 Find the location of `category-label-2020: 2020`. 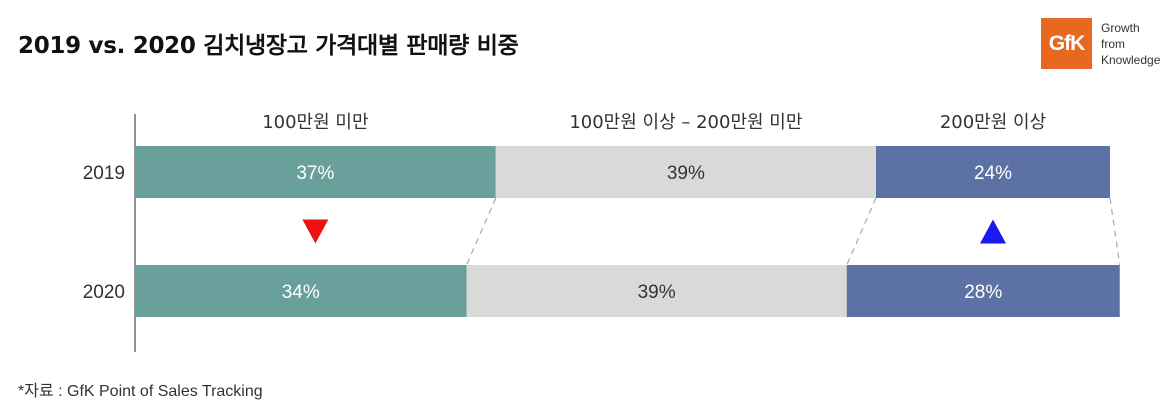

category-label-2020: 2020 is located at coordinates (104, 292).